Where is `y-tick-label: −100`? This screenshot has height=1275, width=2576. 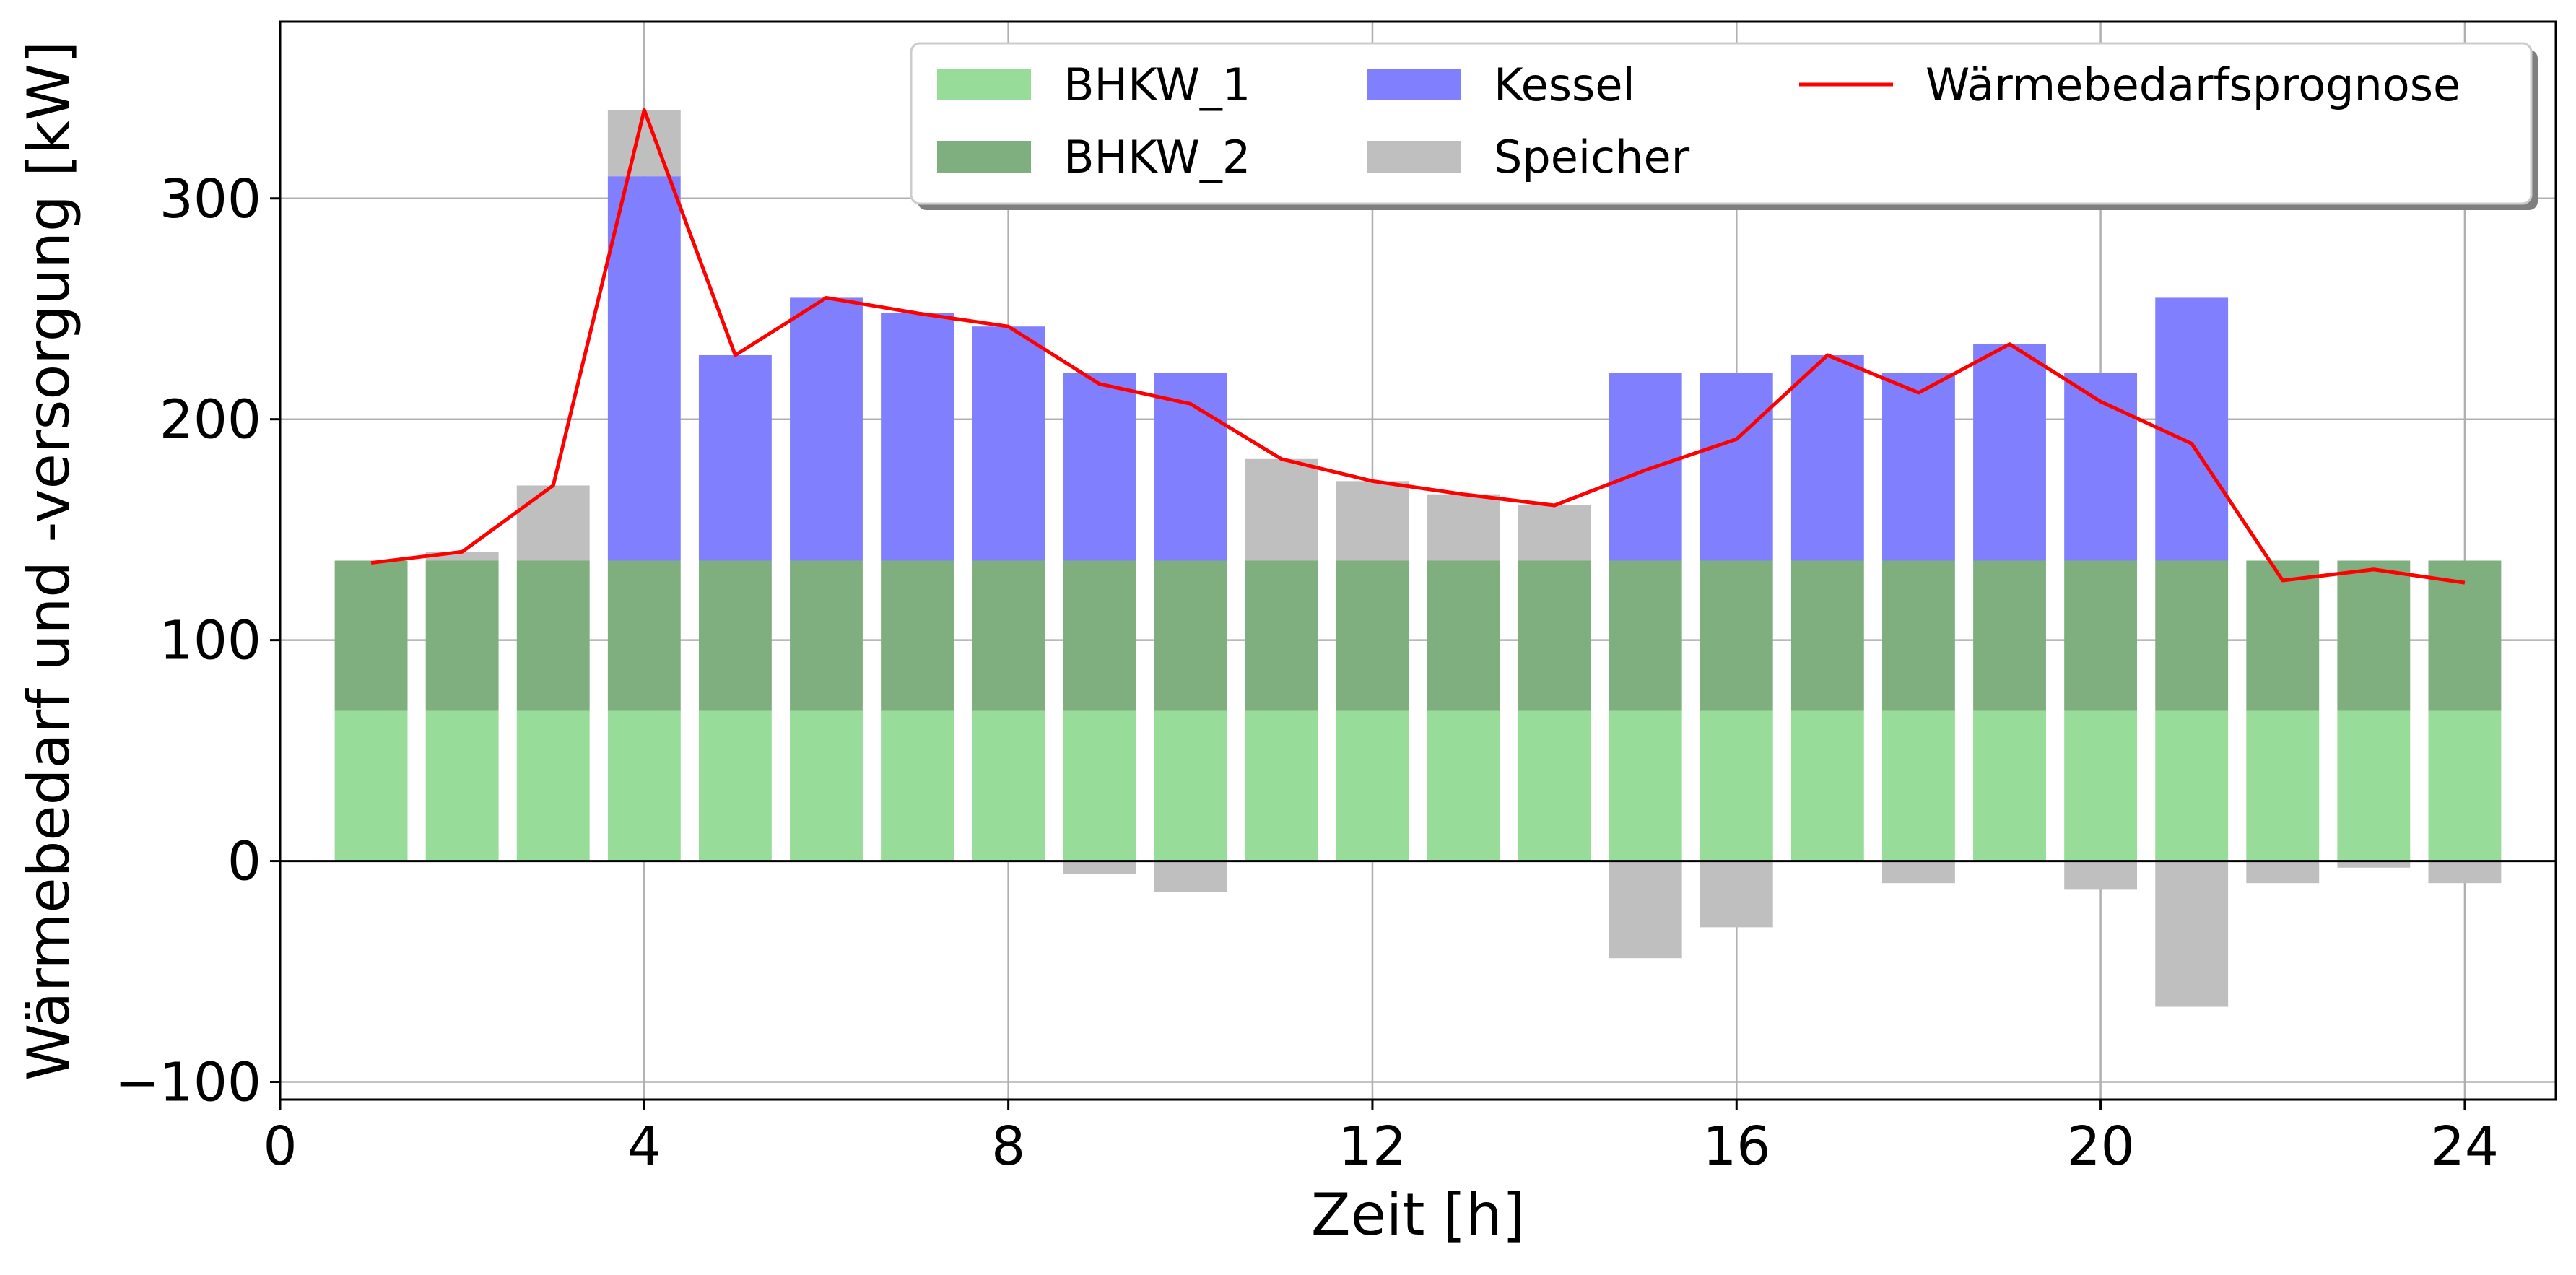
y-tick-label: −100 is located at coordinates (188, 1083).